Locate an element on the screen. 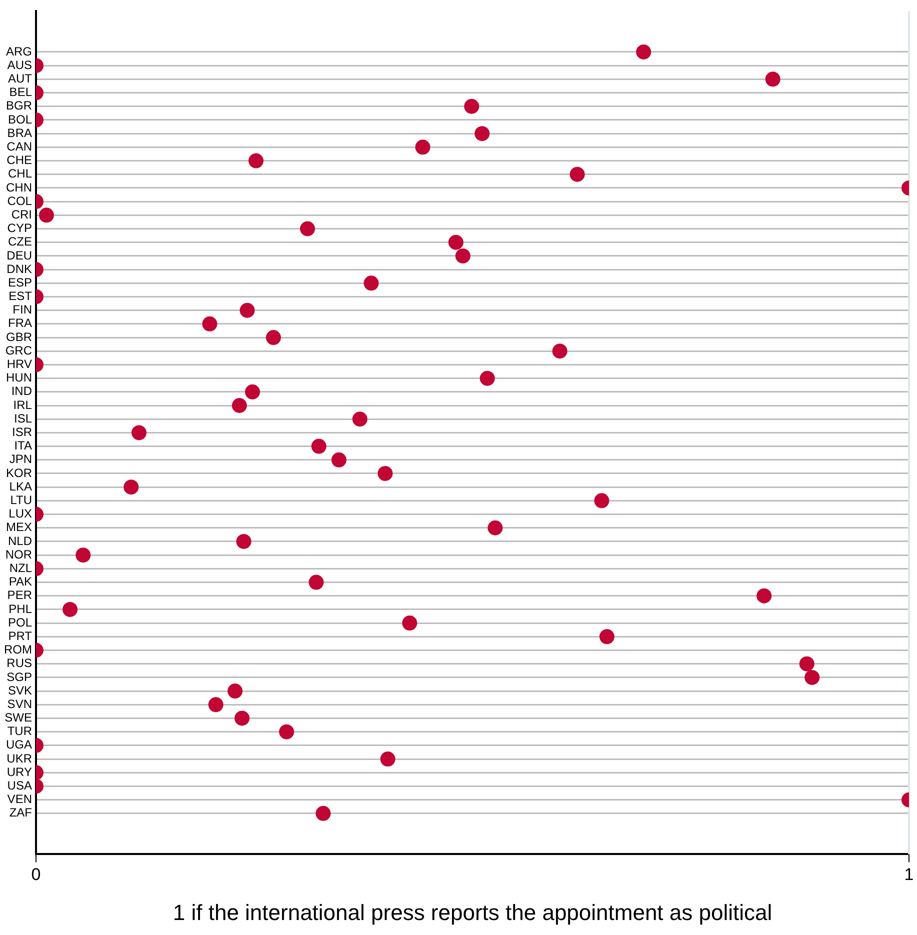  y-tick-label: GRC is located at coordinates (18, 350).